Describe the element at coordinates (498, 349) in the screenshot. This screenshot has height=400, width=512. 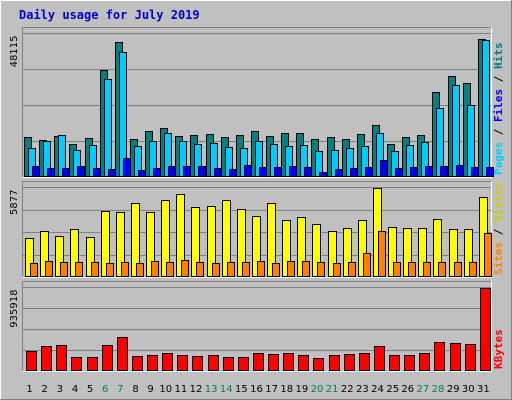
I see `legend-kbytes: KBytes` at that location.